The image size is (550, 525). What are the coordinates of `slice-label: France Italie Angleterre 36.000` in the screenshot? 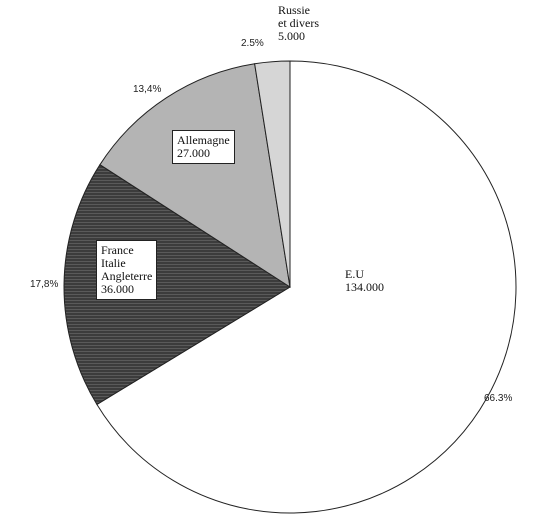 It's located at (127, 270).